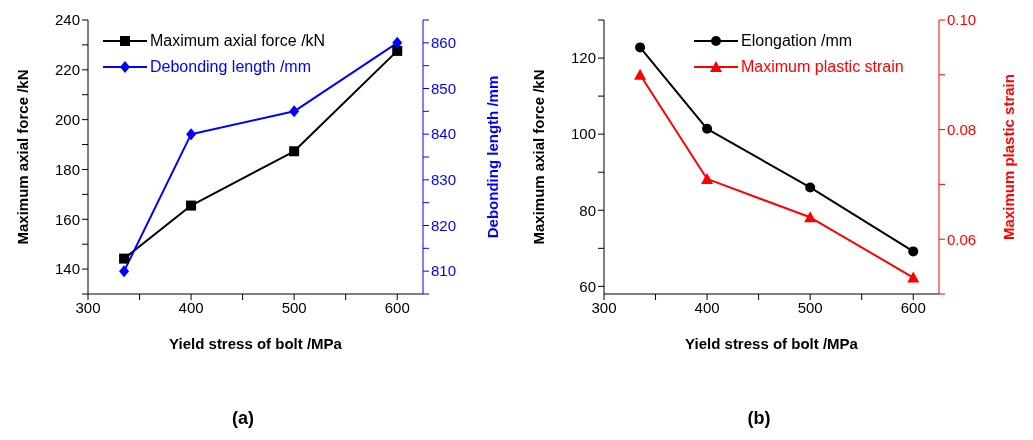 This screenshot has width=1033, height=440. What do you see at coordinates (587, 210) in the screenshot?
I see `y-tick-label: 80` at bounding box center [587, 210].